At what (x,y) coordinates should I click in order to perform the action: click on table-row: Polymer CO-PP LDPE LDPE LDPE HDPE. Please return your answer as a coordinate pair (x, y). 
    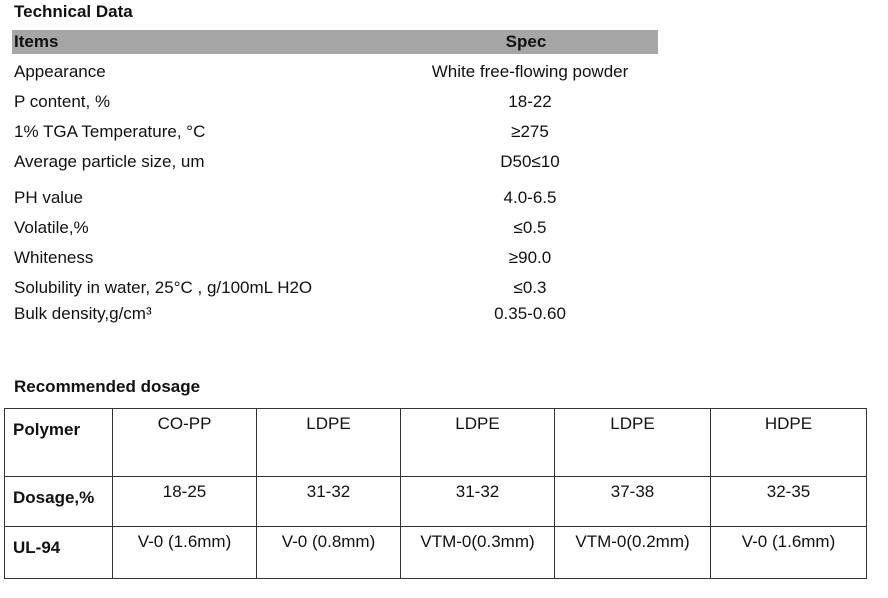
    Looking at the image, I should click on (435, 442).